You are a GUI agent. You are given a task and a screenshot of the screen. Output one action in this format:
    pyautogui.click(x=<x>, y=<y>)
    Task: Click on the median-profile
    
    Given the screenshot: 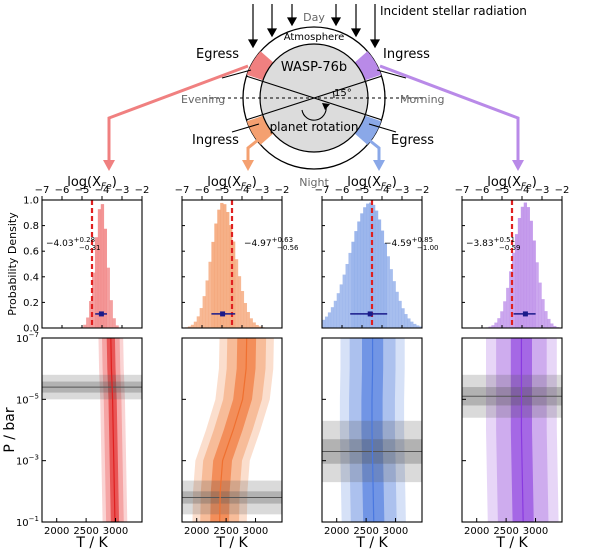 What is the action you would take?
    pyautogui.click(x=233, y=430)
    